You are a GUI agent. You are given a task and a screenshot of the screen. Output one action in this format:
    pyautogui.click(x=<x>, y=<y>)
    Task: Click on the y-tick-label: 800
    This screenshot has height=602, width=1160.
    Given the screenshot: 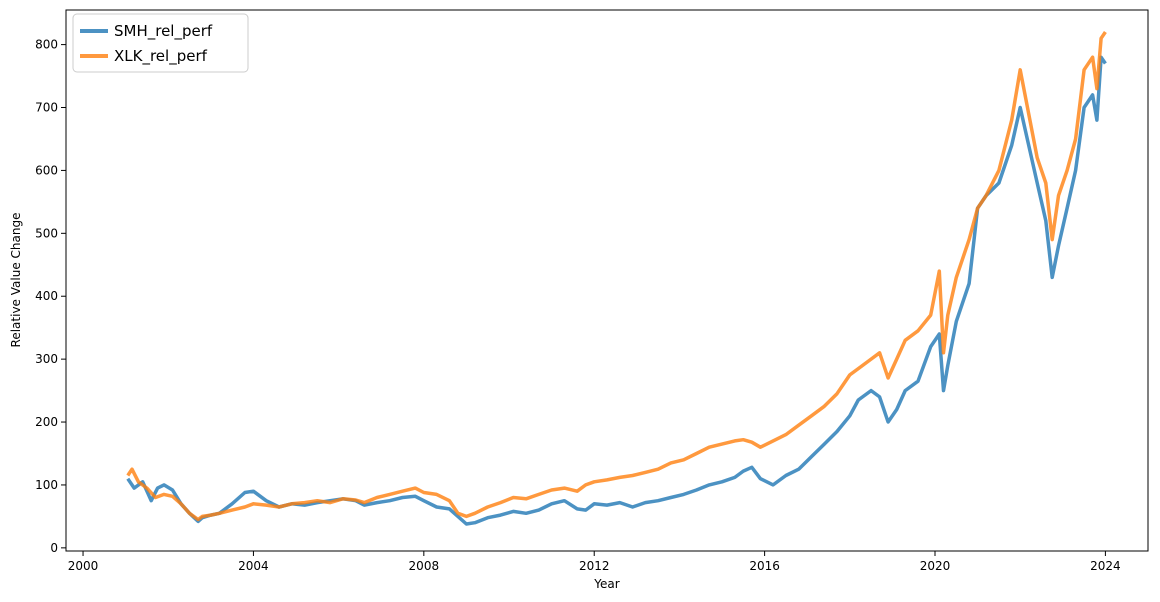 What is the action you would take?
    pyautogui.click(x=46, y=45)
    